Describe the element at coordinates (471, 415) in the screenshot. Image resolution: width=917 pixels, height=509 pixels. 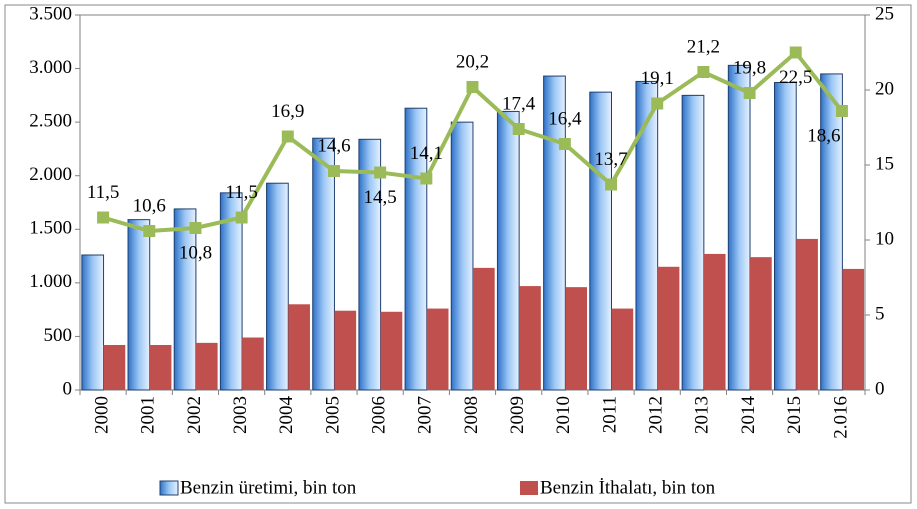
I see `x-tick-label: 2008` at that location.